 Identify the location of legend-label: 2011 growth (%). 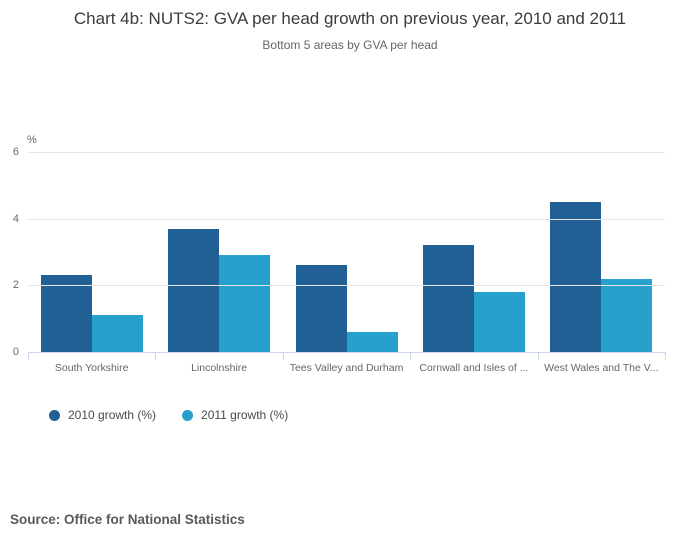
(245, 415).